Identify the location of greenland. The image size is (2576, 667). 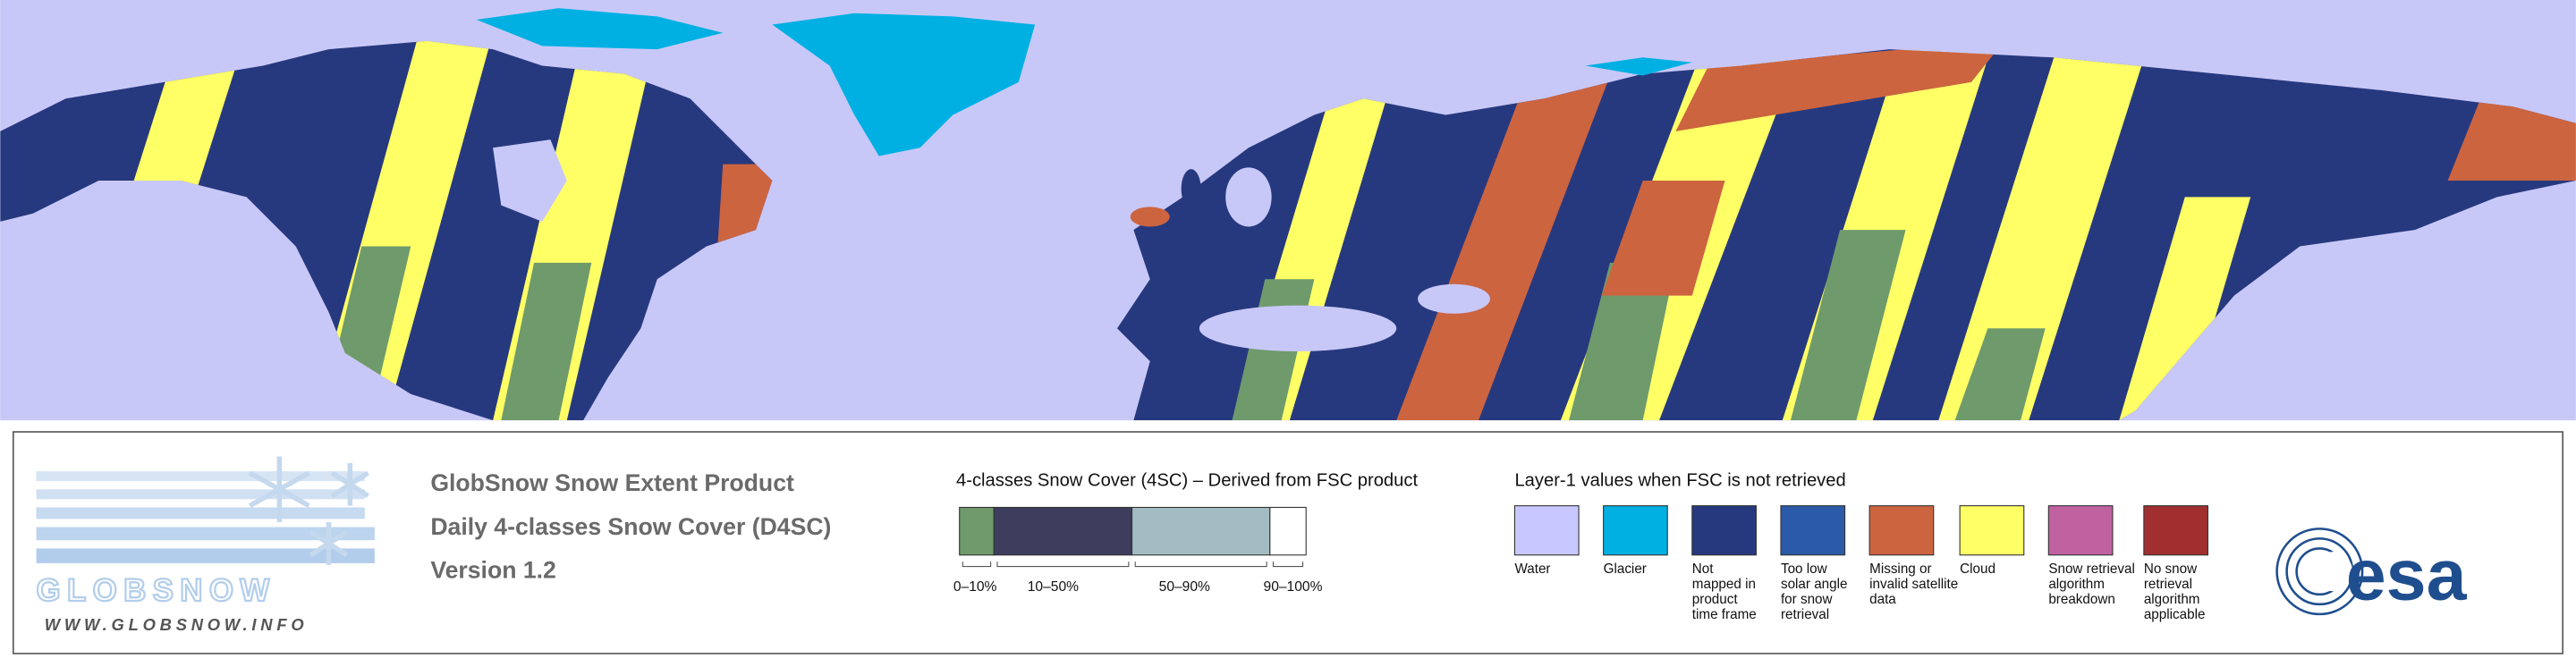
(904, 84).